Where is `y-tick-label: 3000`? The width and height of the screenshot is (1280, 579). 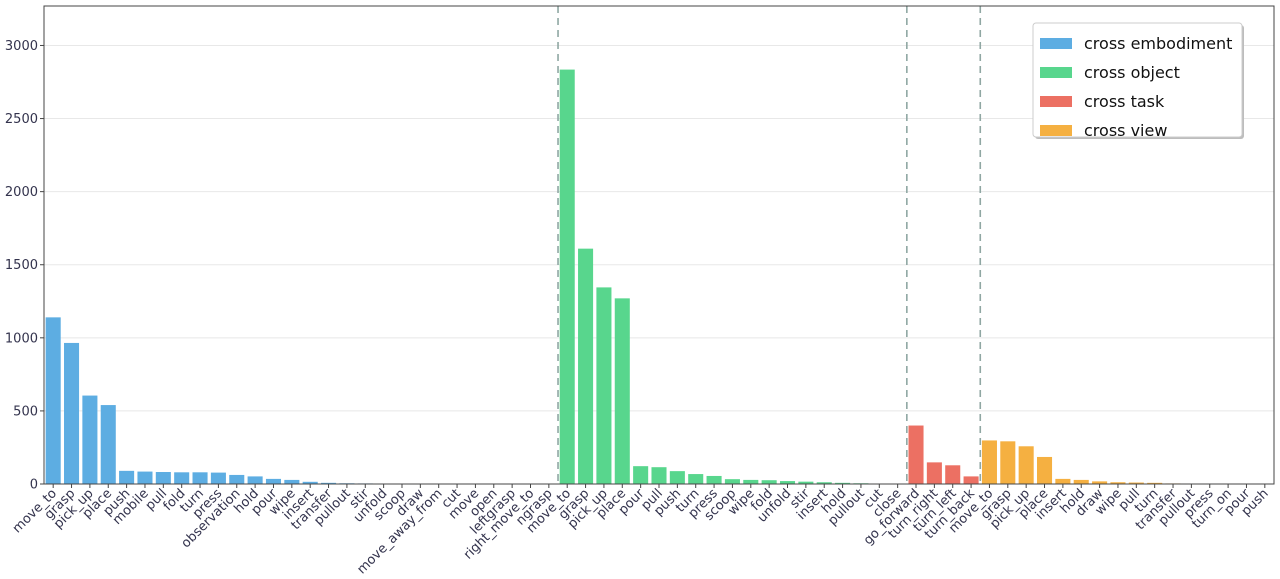
y-tick-label: 3000 is located at coordinates (21, 46).